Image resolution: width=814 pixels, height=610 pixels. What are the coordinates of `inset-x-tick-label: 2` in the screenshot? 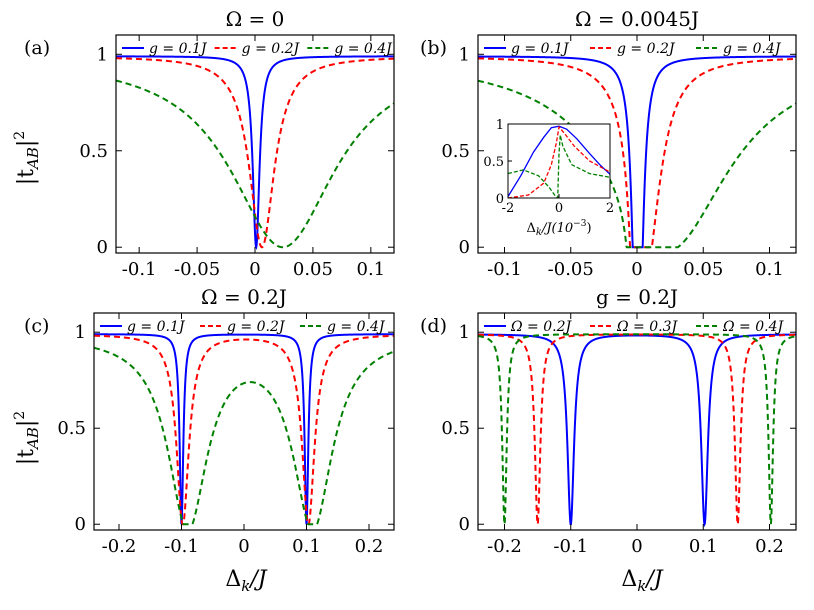 It's located at (610, 208).